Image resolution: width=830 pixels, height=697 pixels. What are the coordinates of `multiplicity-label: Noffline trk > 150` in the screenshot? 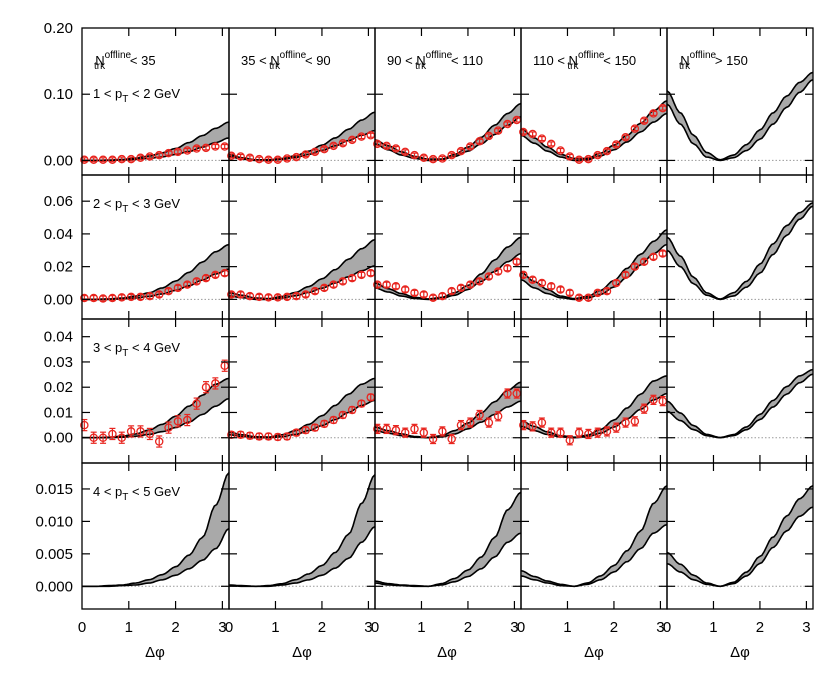 It's located at (713, 61).